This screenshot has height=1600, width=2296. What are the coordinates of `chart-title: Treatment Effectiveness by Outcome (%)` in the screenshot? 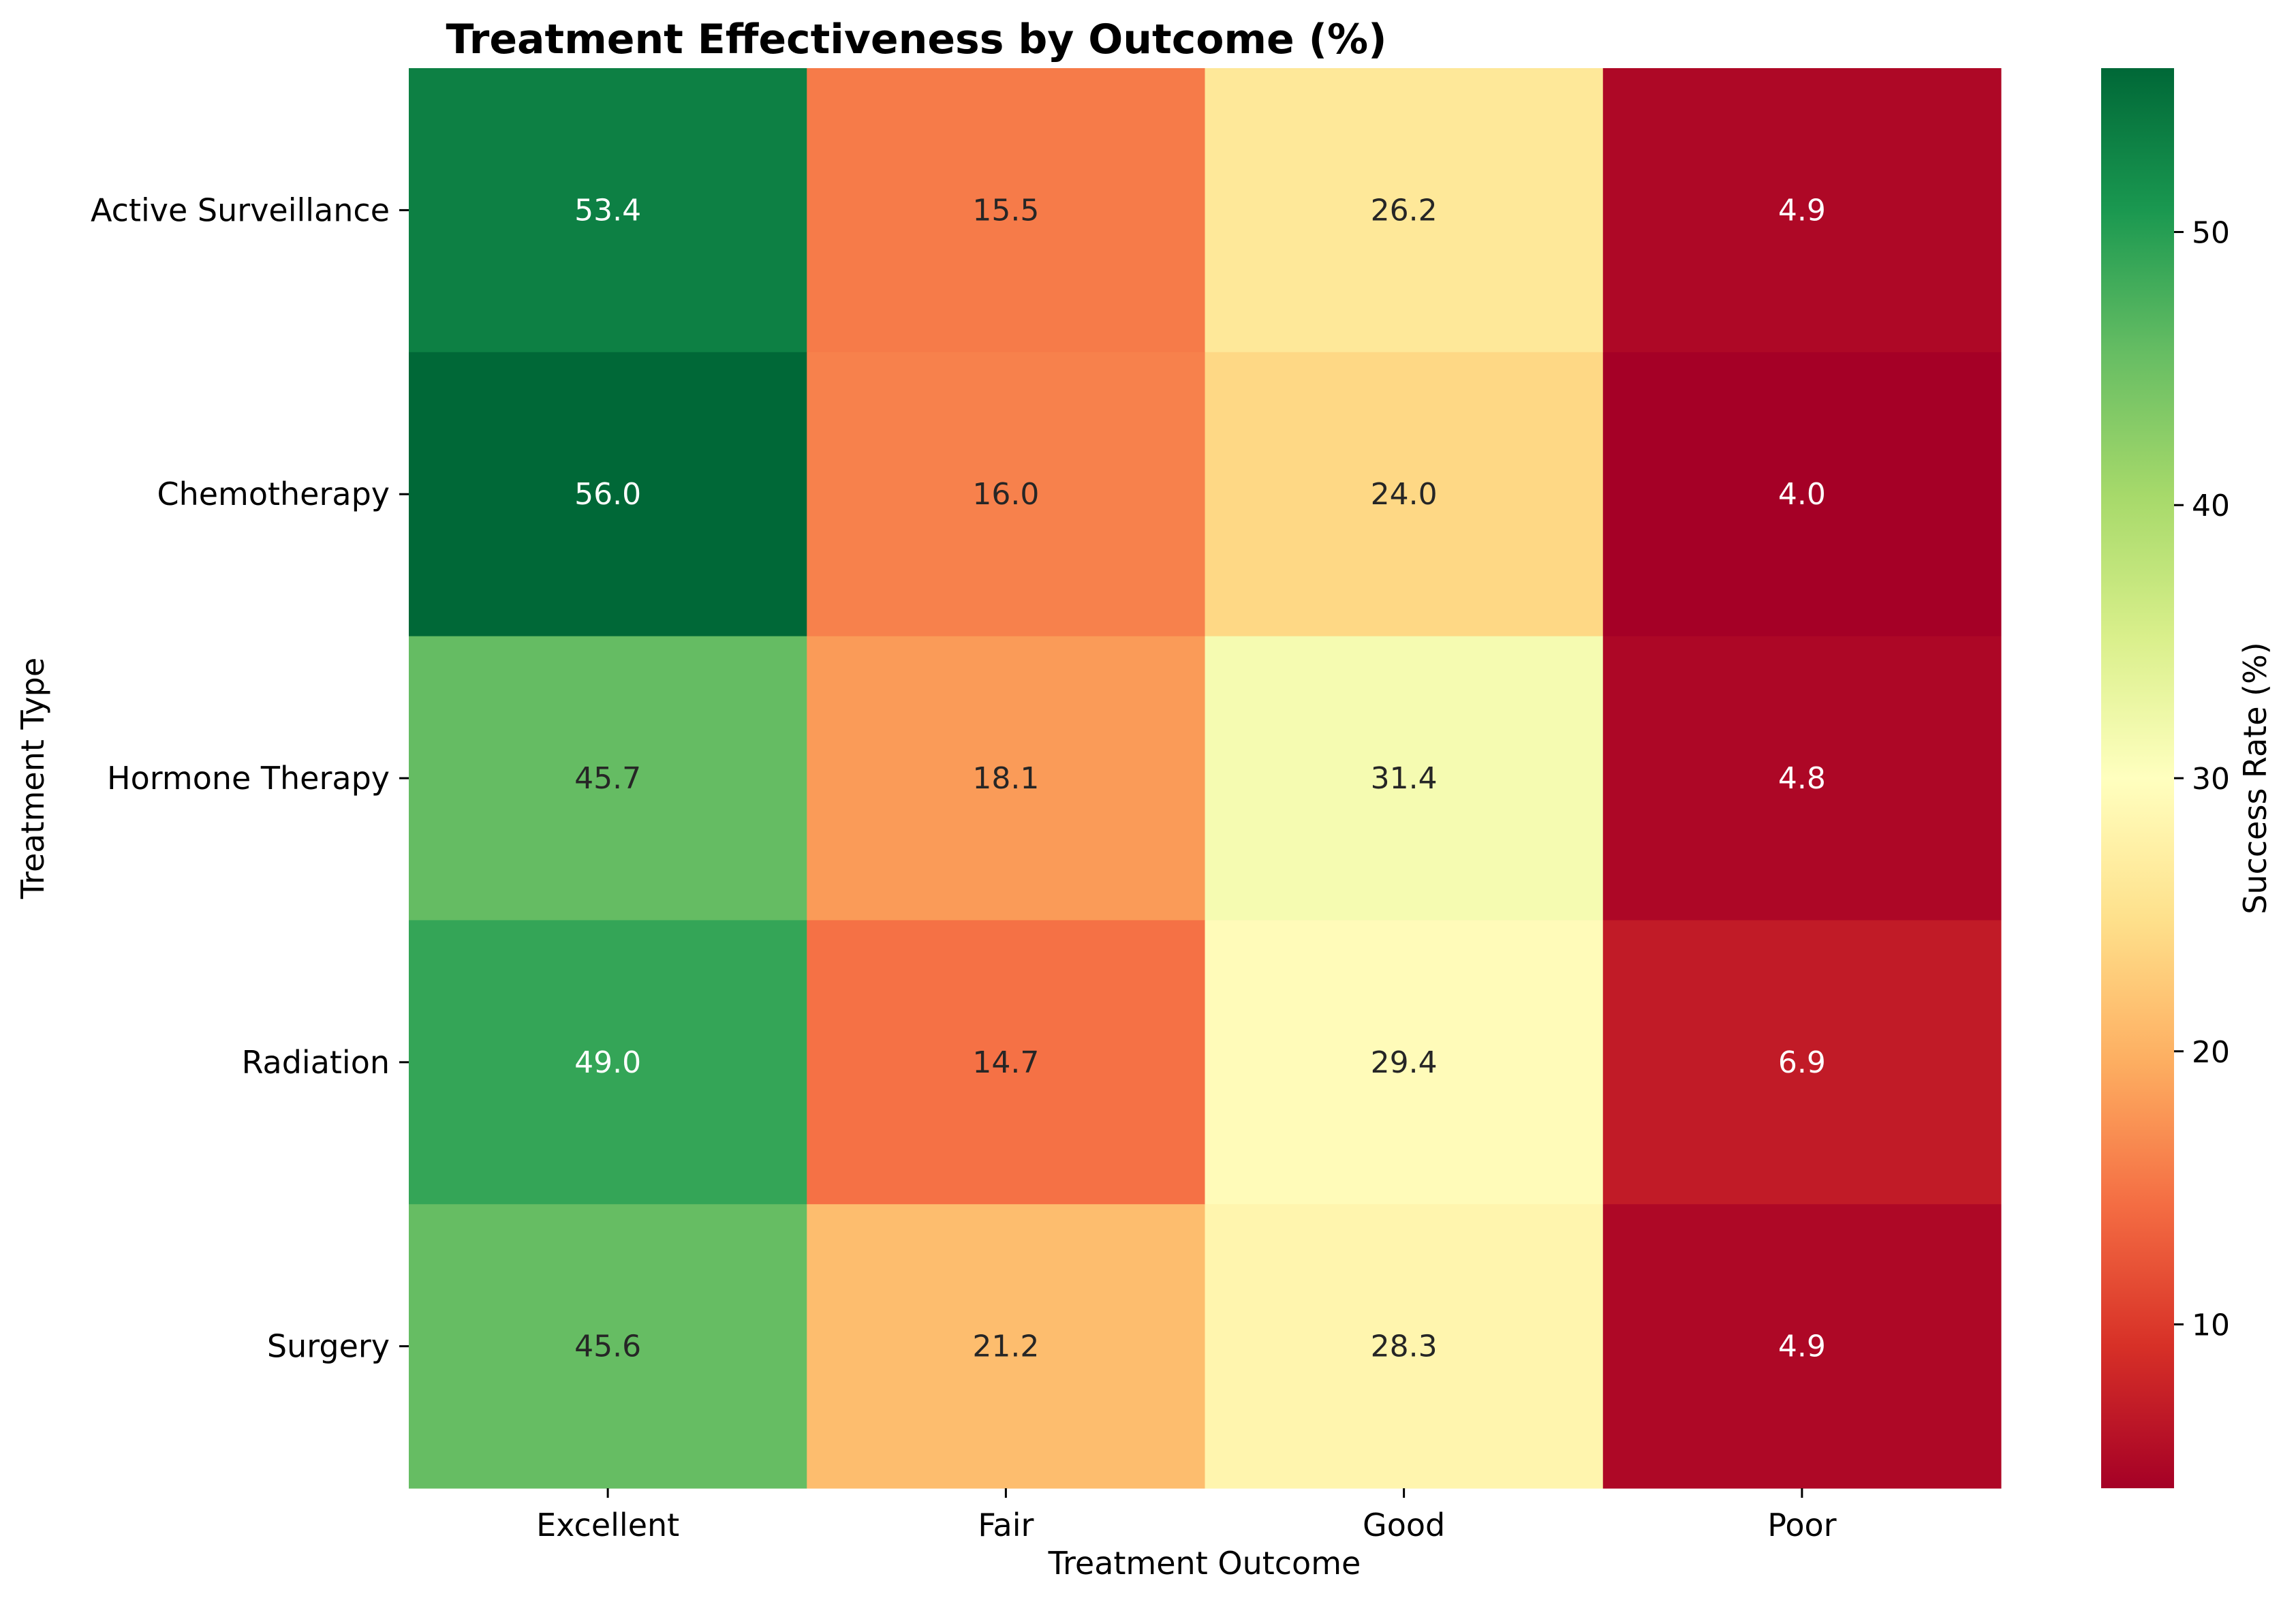 It's located at (916, 39).